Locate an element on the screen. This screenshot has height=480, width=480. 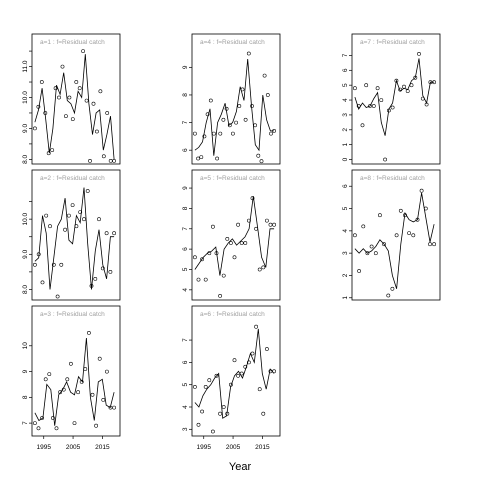
panel-strip-label: a=7 : f=Residual catch is located at coordinates (392, 42).